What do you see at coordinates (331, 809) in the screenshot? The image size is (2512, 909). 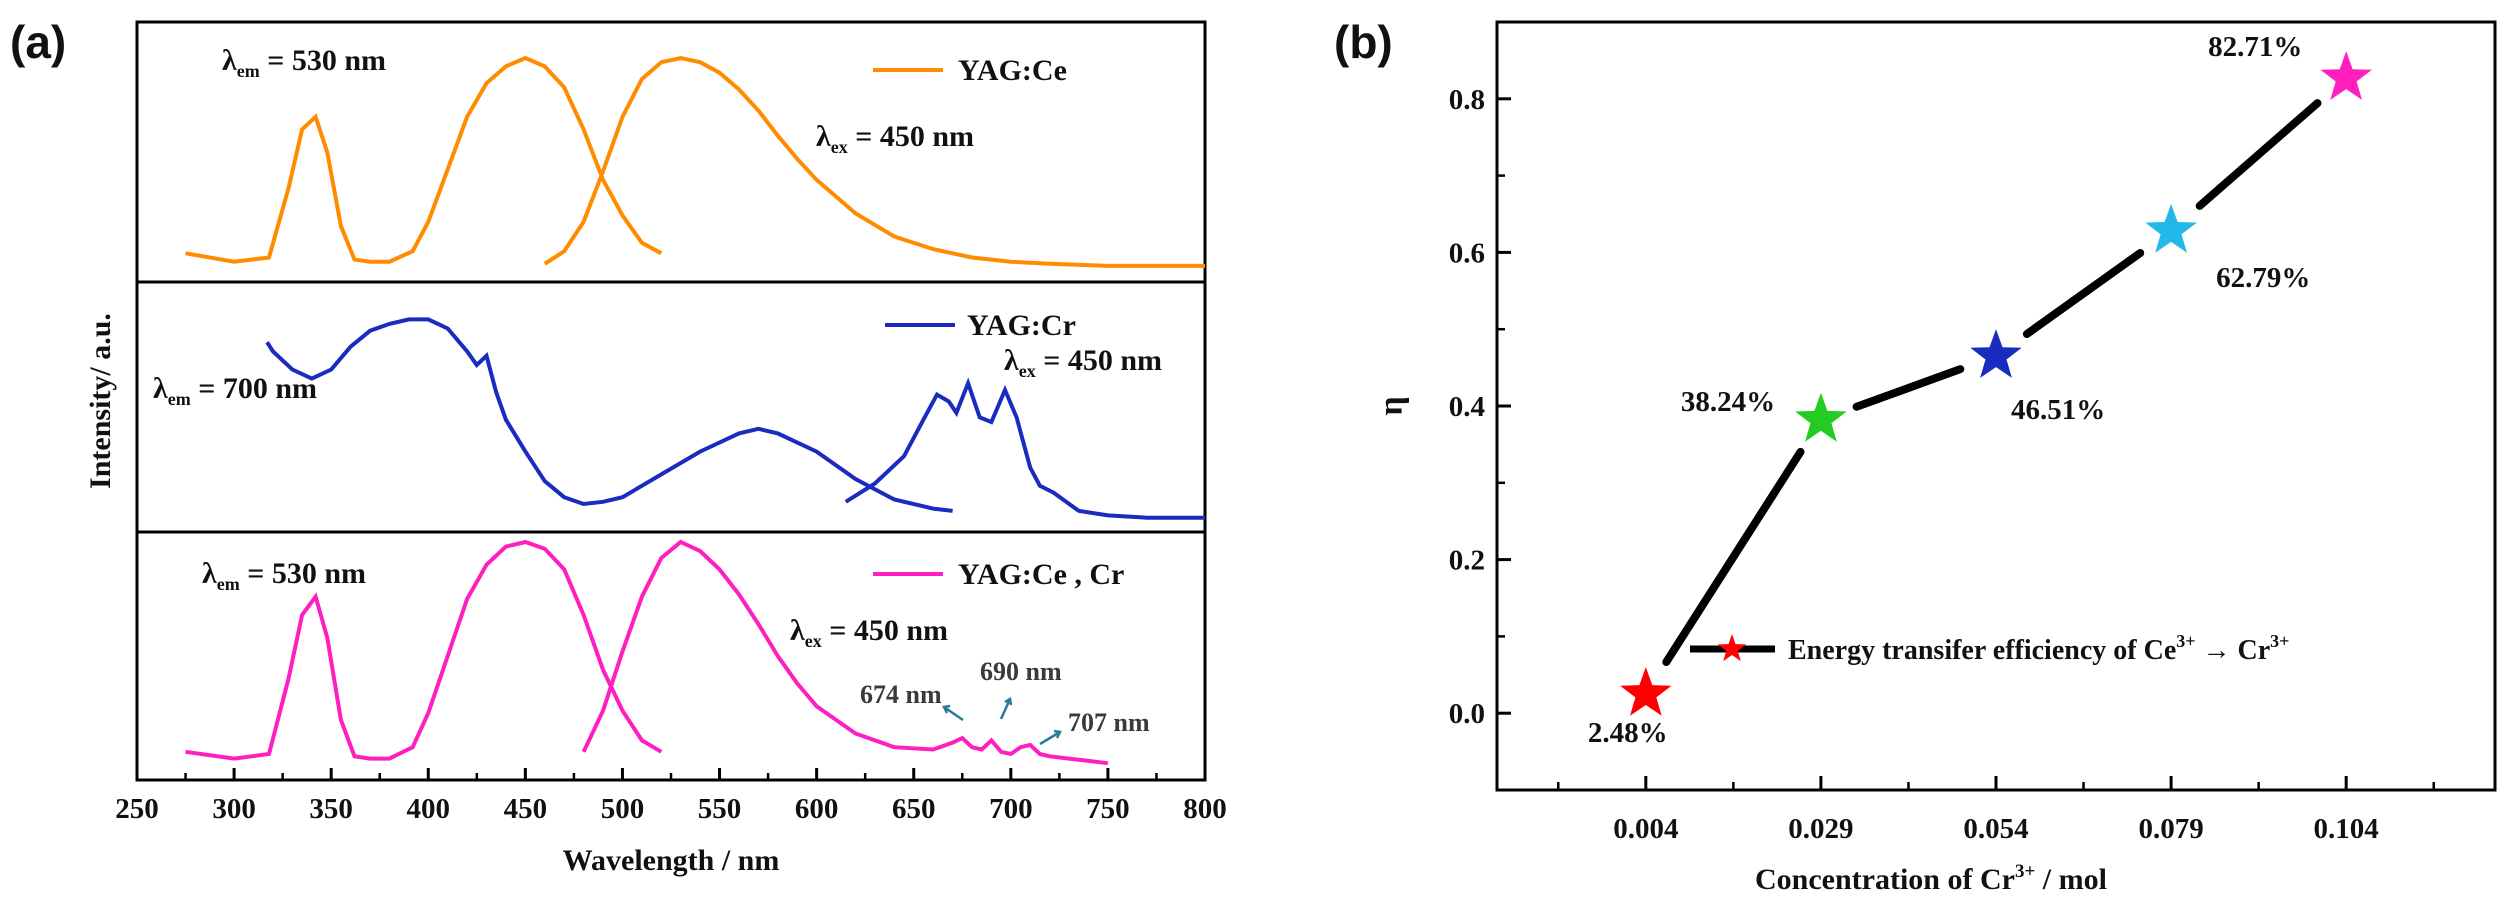 I see `x-tick-label: 350` at bounding box center [331, 809].